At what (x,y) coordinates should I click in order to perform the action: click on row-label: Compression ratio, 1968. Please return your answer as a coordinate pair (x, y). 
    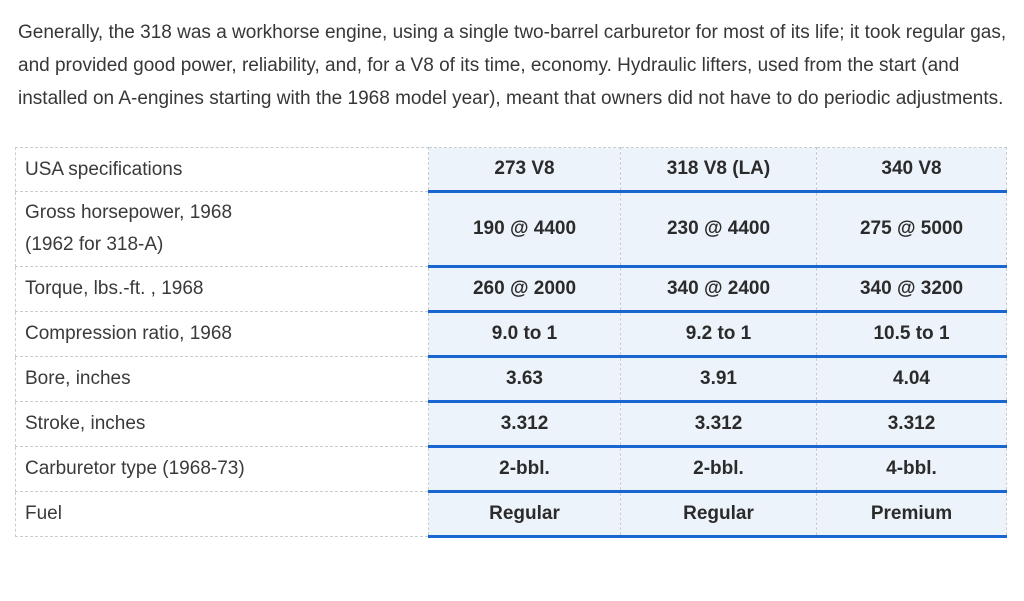
    Looking at the image, I should click on (222, 334).